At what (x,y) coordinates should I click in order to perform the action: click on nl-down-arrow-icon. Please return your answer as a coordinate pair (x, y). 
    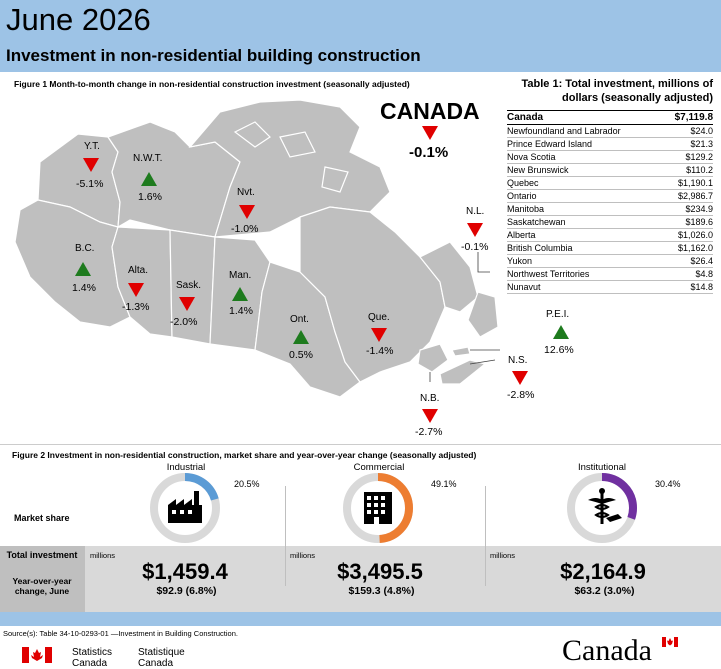
    Looking at the image, I should click on (475, 230).